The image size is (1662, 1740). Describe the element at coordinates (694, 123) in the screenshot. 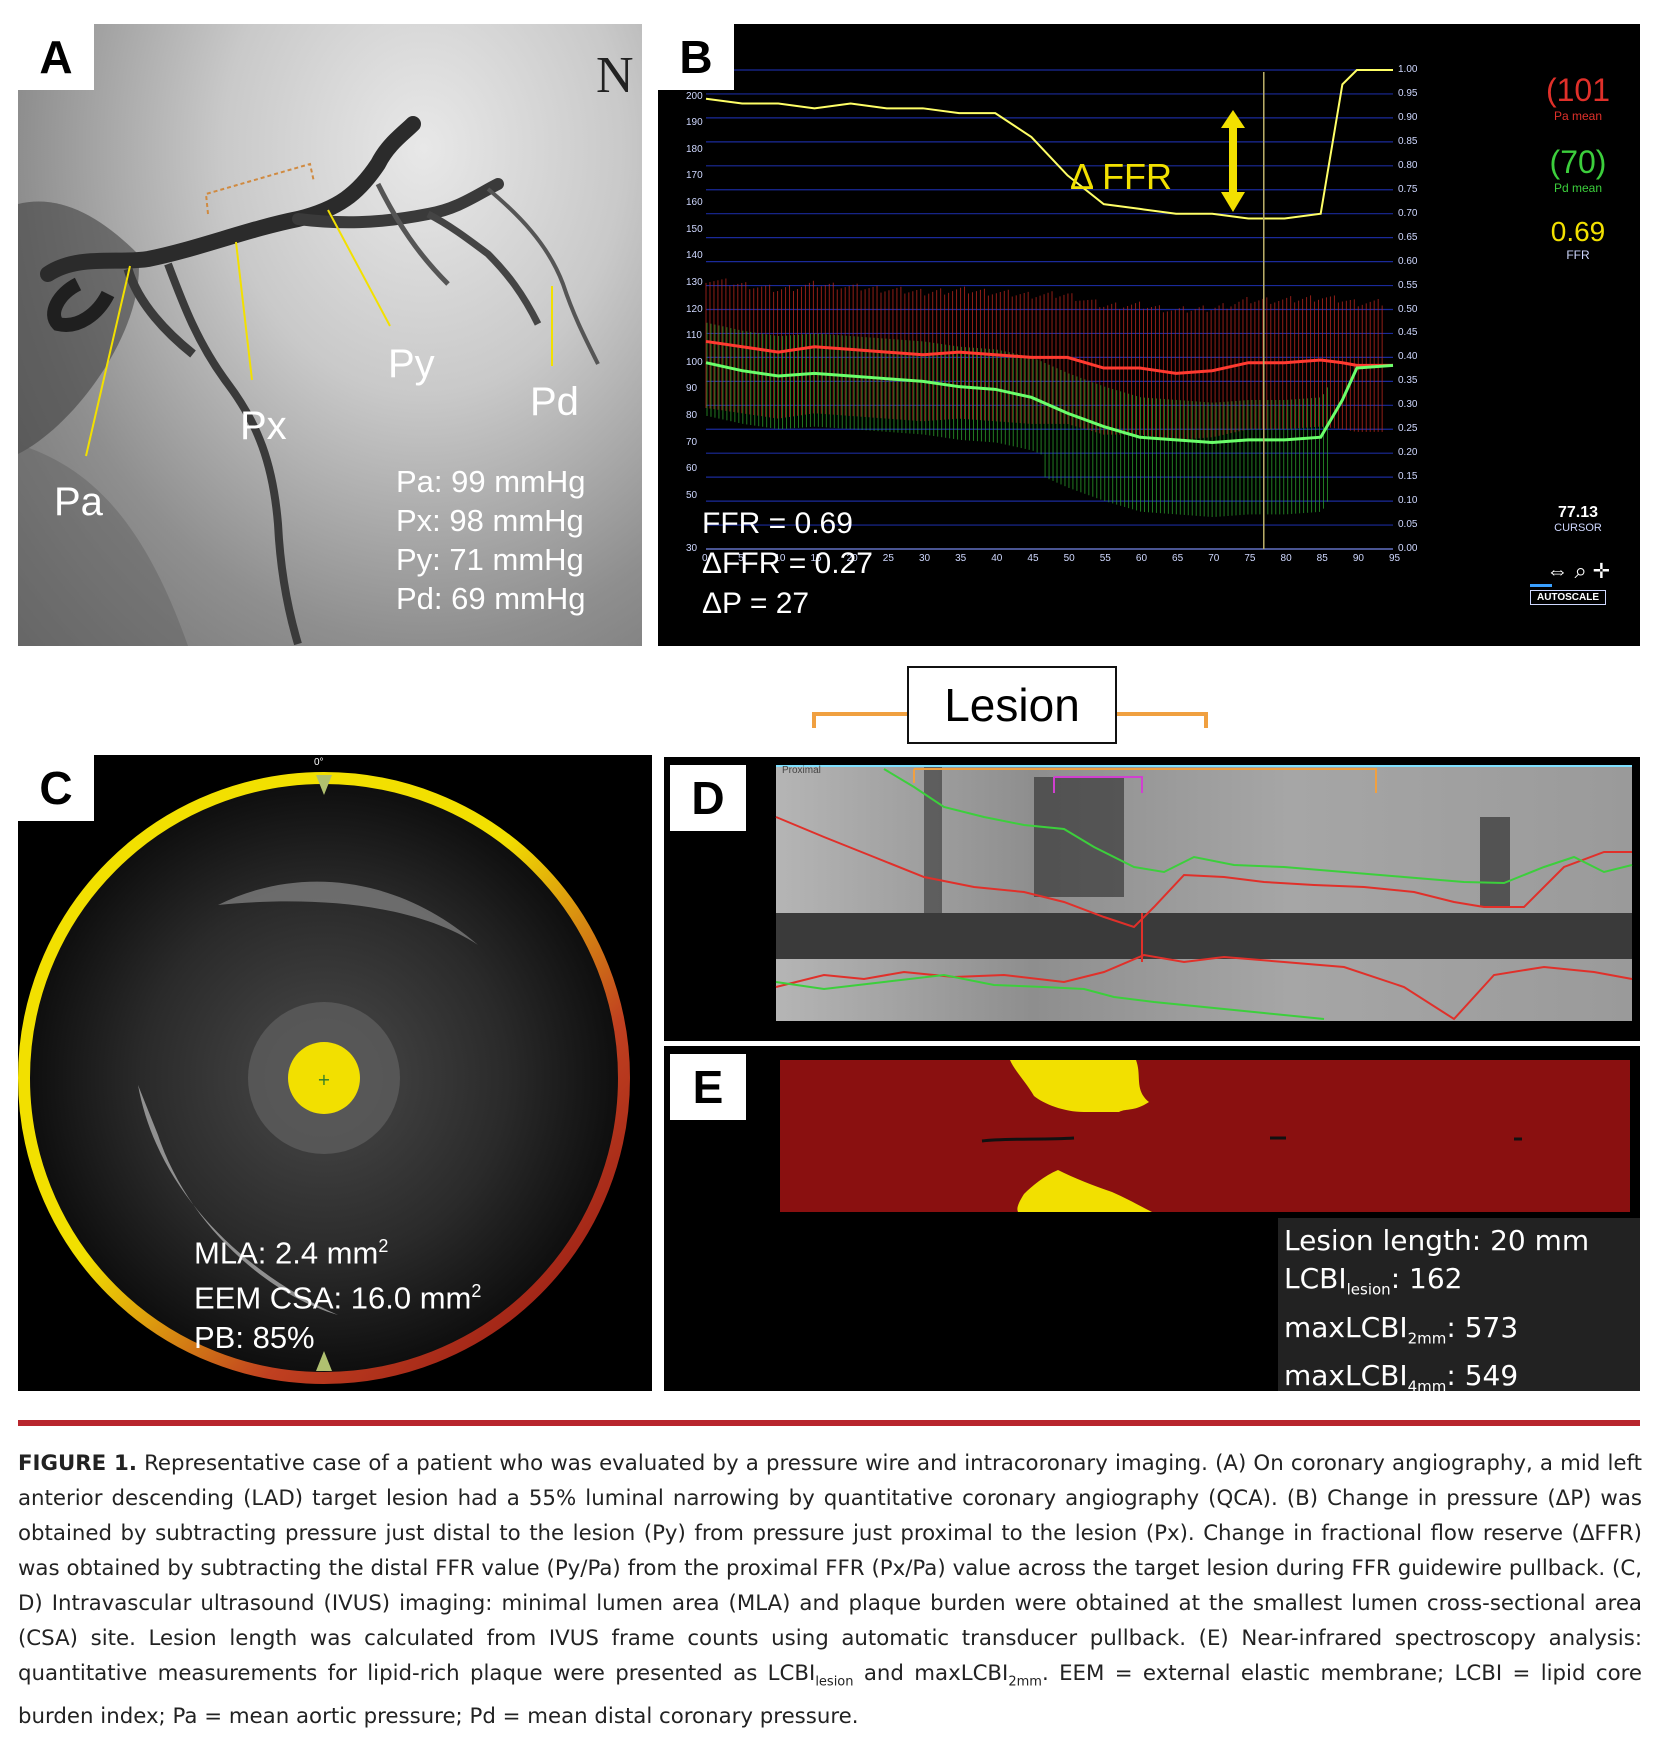

I see `left-tick-label: 190` at that location.